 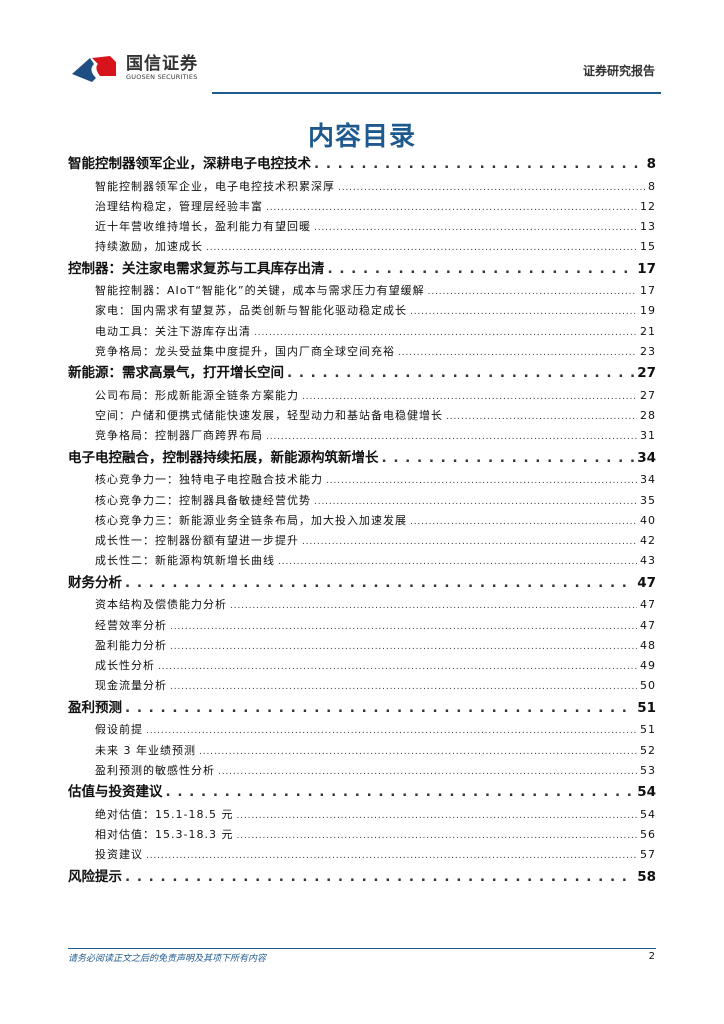 I want to click on guosen-logo: 国信证券 GUOSEN SECURITIES, so click(x=134, y=68).